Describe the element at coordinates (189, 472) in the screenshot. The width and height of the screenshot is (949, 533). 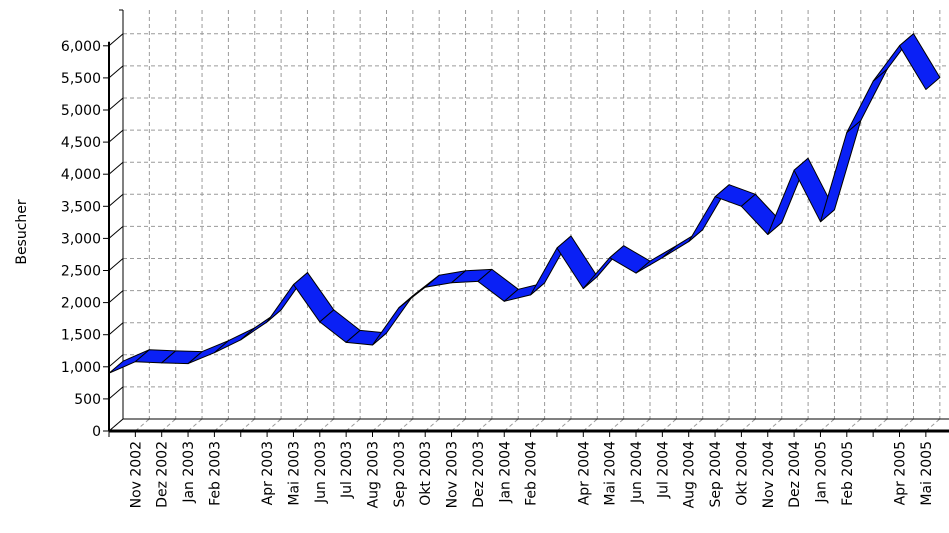
I see `x-tick-label: Jan 2003` at that location.